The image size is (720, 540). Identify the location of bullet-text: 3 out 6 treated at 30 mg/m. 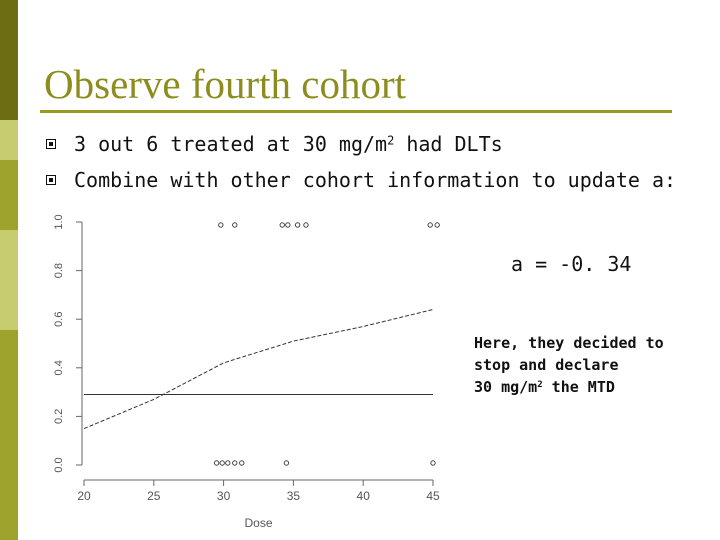
(231, 144).